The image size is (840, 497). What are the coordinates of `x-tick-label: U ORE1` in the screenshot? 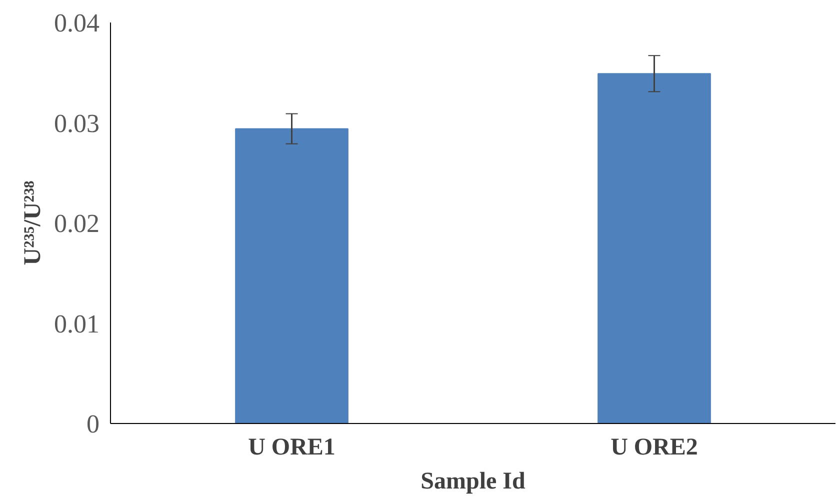 It's located at (292, 447).